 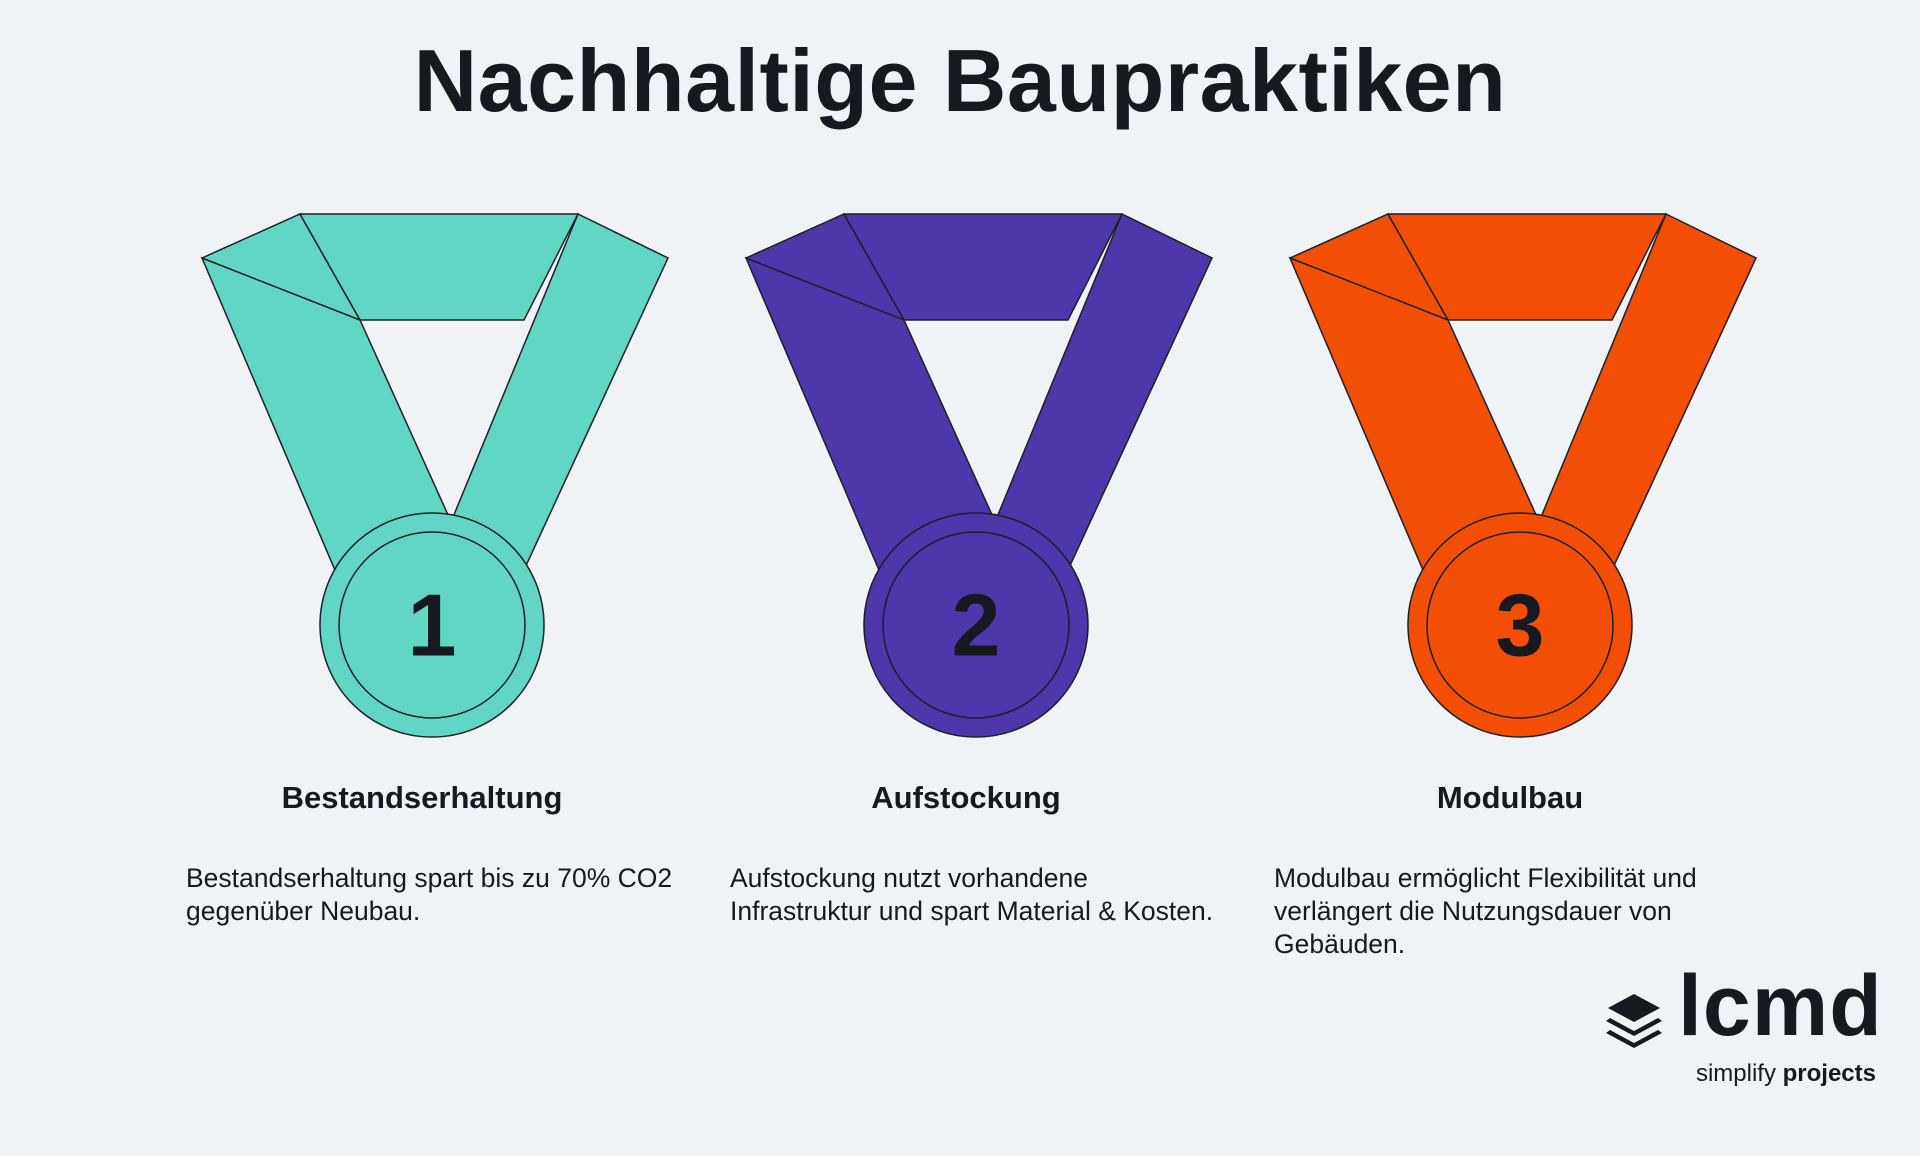 What do you see at coordinates (1829, 1073) in the screenshot?
I see `tagline-bold: projects` at bounding box center [1829, 1073].